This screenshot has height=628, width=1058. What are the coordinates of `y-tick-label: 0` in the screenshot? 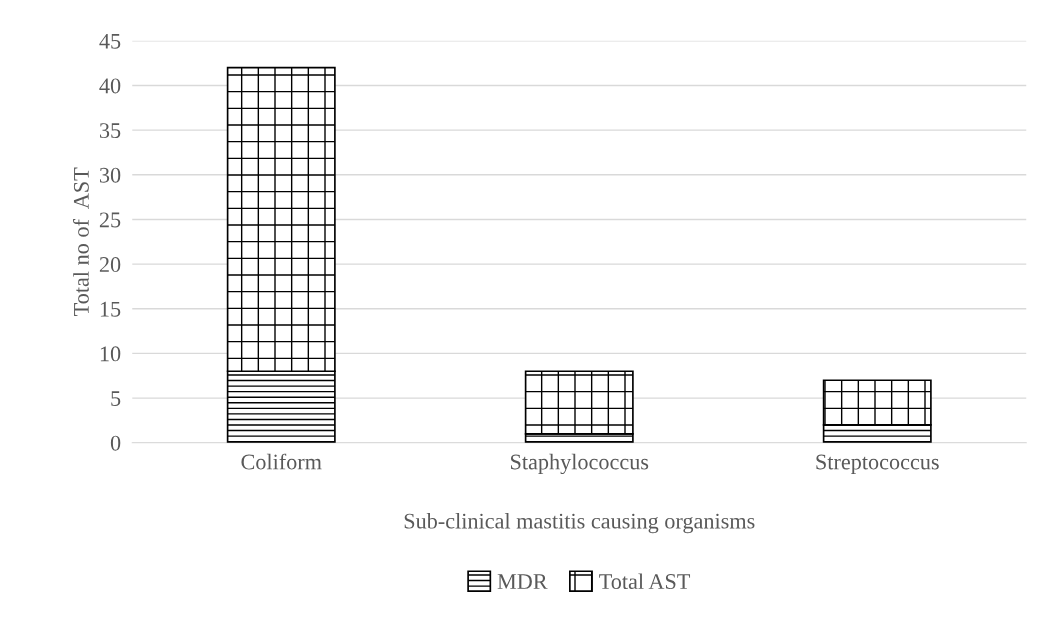 It's located at (115, 443).